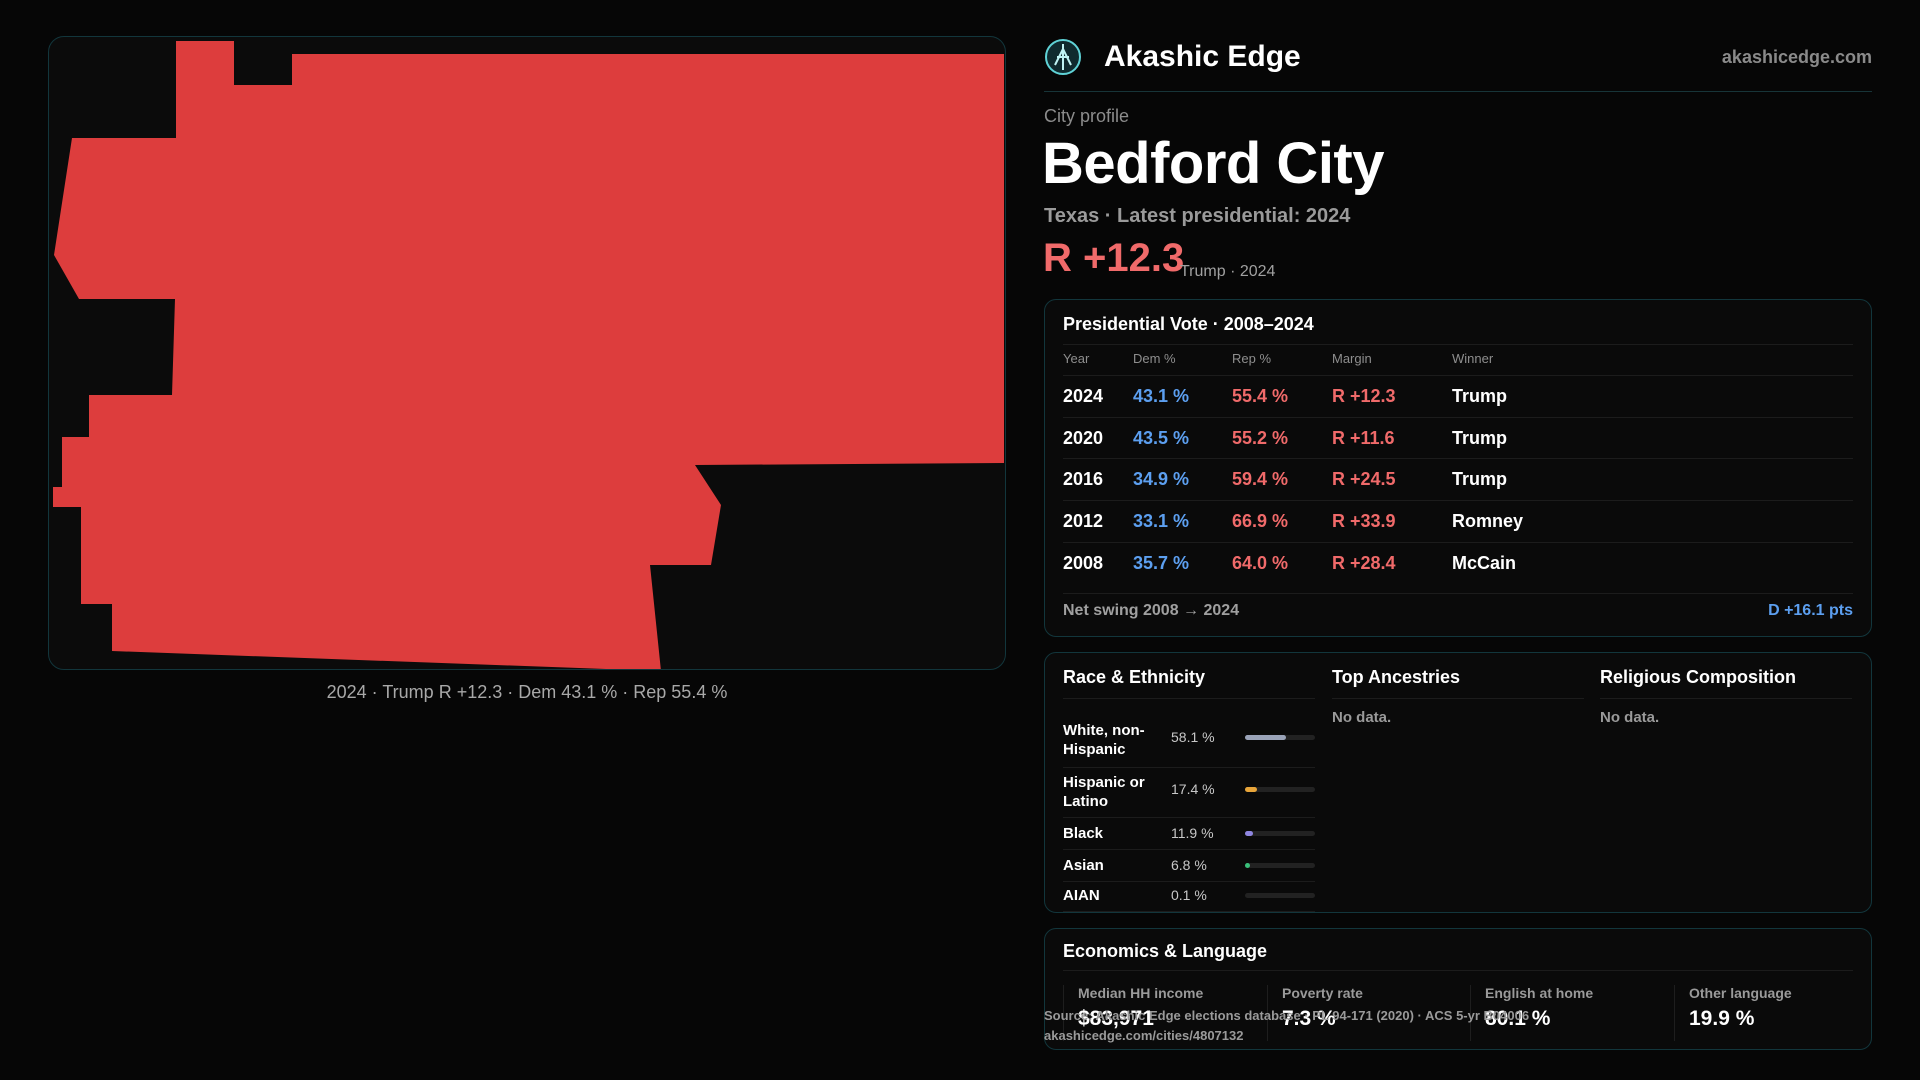 The image size is (1920, 1080). I want to click on row-year: 2016, so click(1083, 479).